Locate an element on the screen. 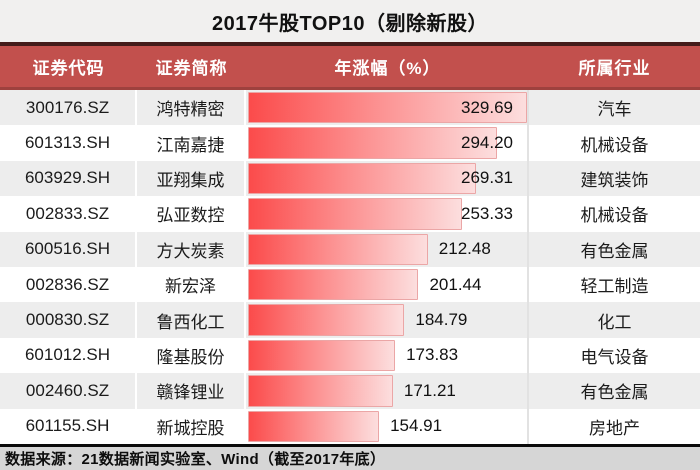  column-header-code: 证券代码 is located at coordinates (68, 68).